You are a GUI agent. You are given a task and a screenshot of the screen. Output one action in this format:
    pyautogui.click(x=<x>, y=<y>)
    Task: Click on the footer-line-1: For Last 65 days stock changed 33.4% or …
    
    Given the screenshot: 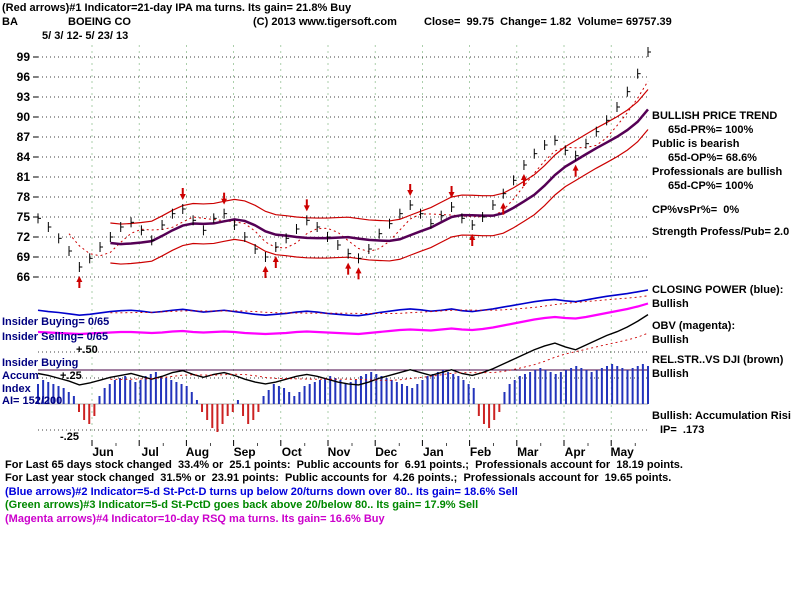 What is the action you would take?
    pyautogui.click(x=344, y=465)
    